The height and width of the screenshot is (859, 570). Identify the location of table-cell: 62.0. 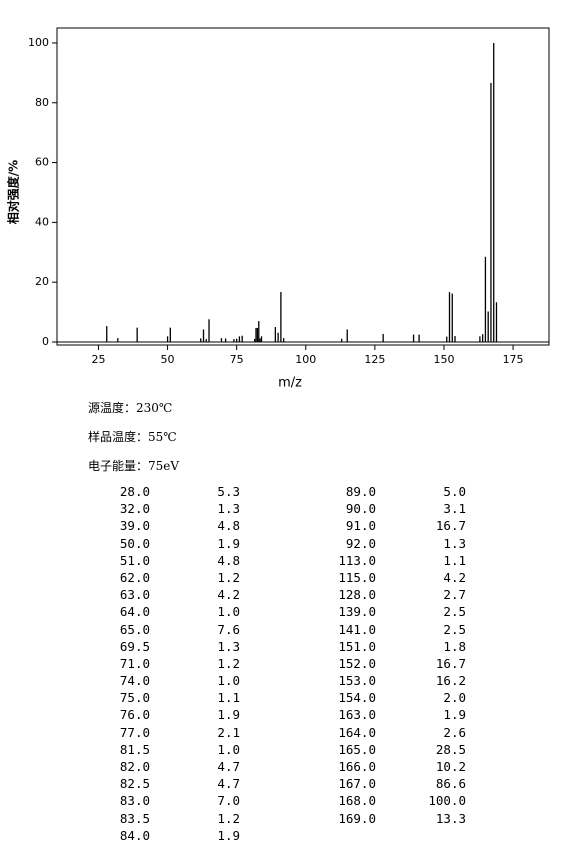
(134, 577).